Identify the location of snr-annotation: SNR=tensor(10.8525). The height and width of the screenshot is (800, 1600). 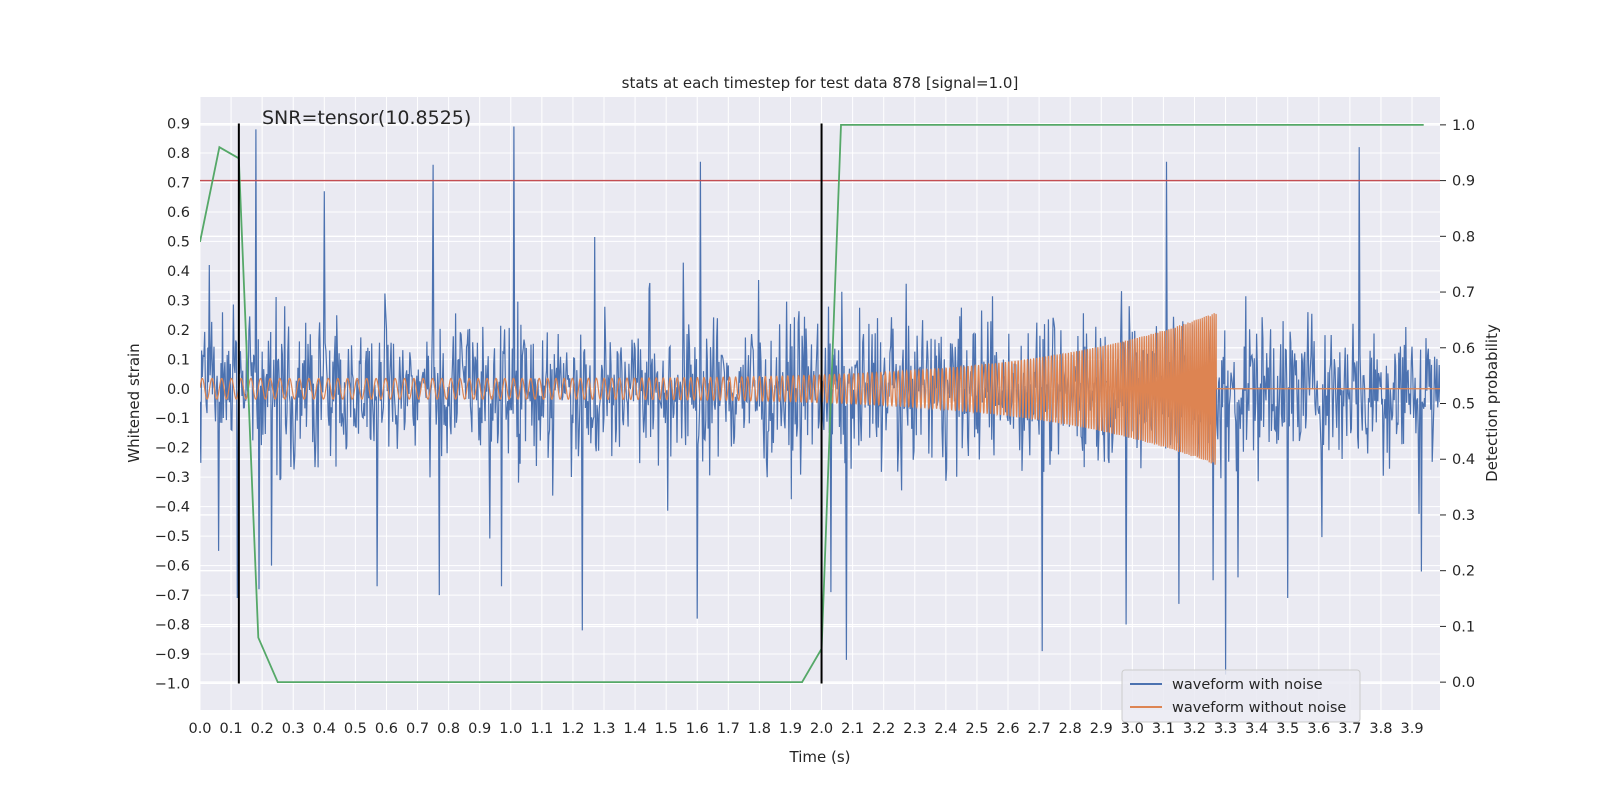
(366, 118).